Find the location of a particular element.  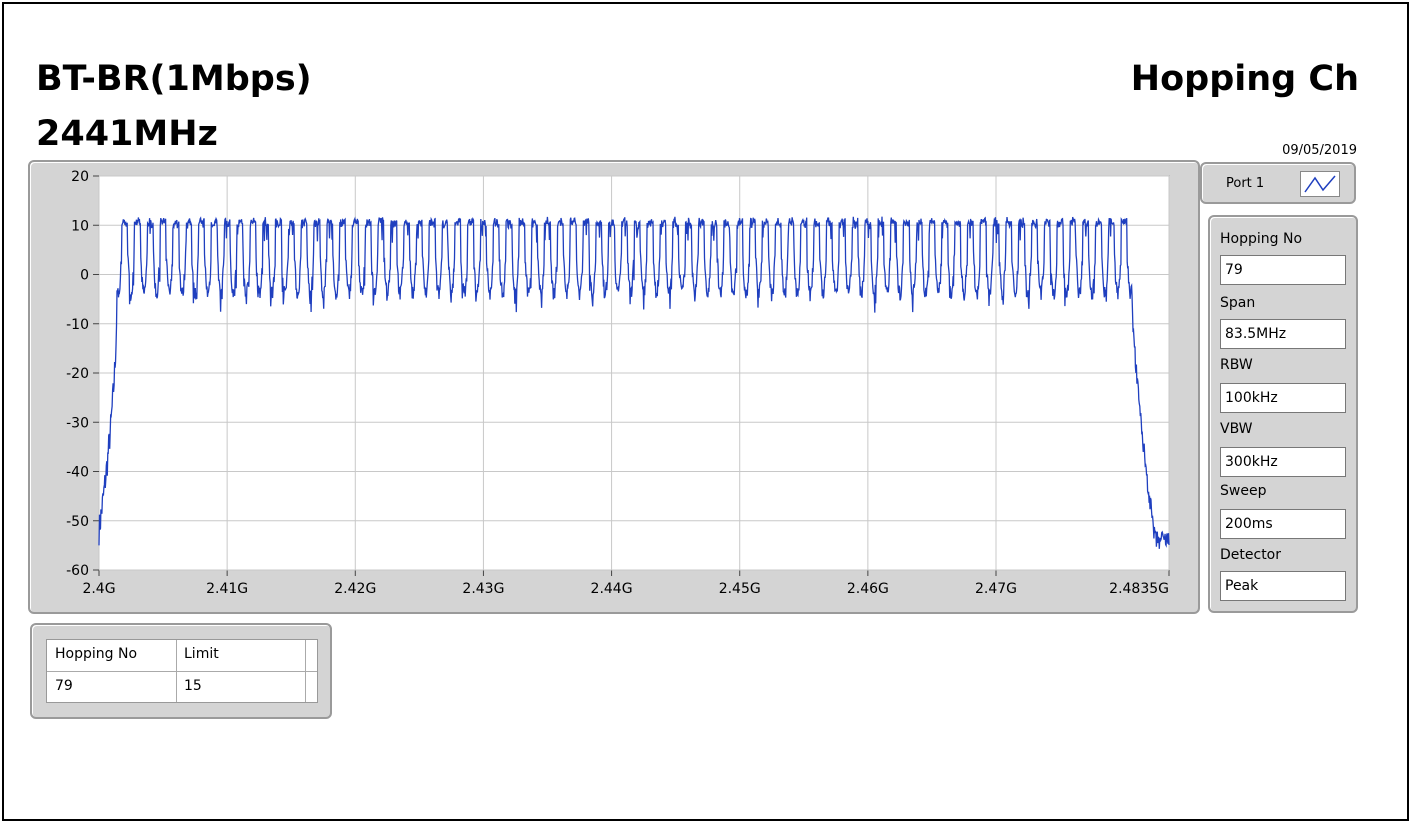

result-header-limit: Limit is located at coordinates (201, 654).